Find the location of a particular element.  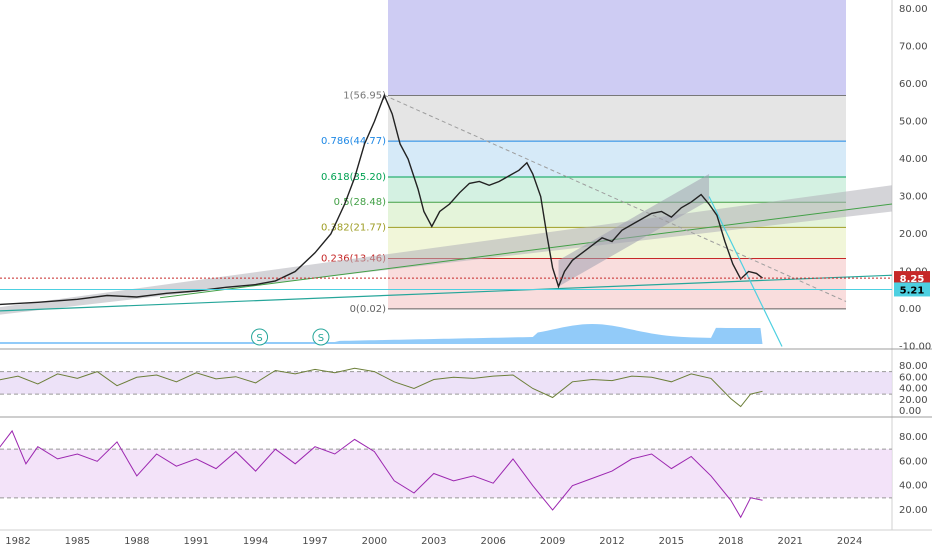

support-trendline is located at coordinates (446, 293).